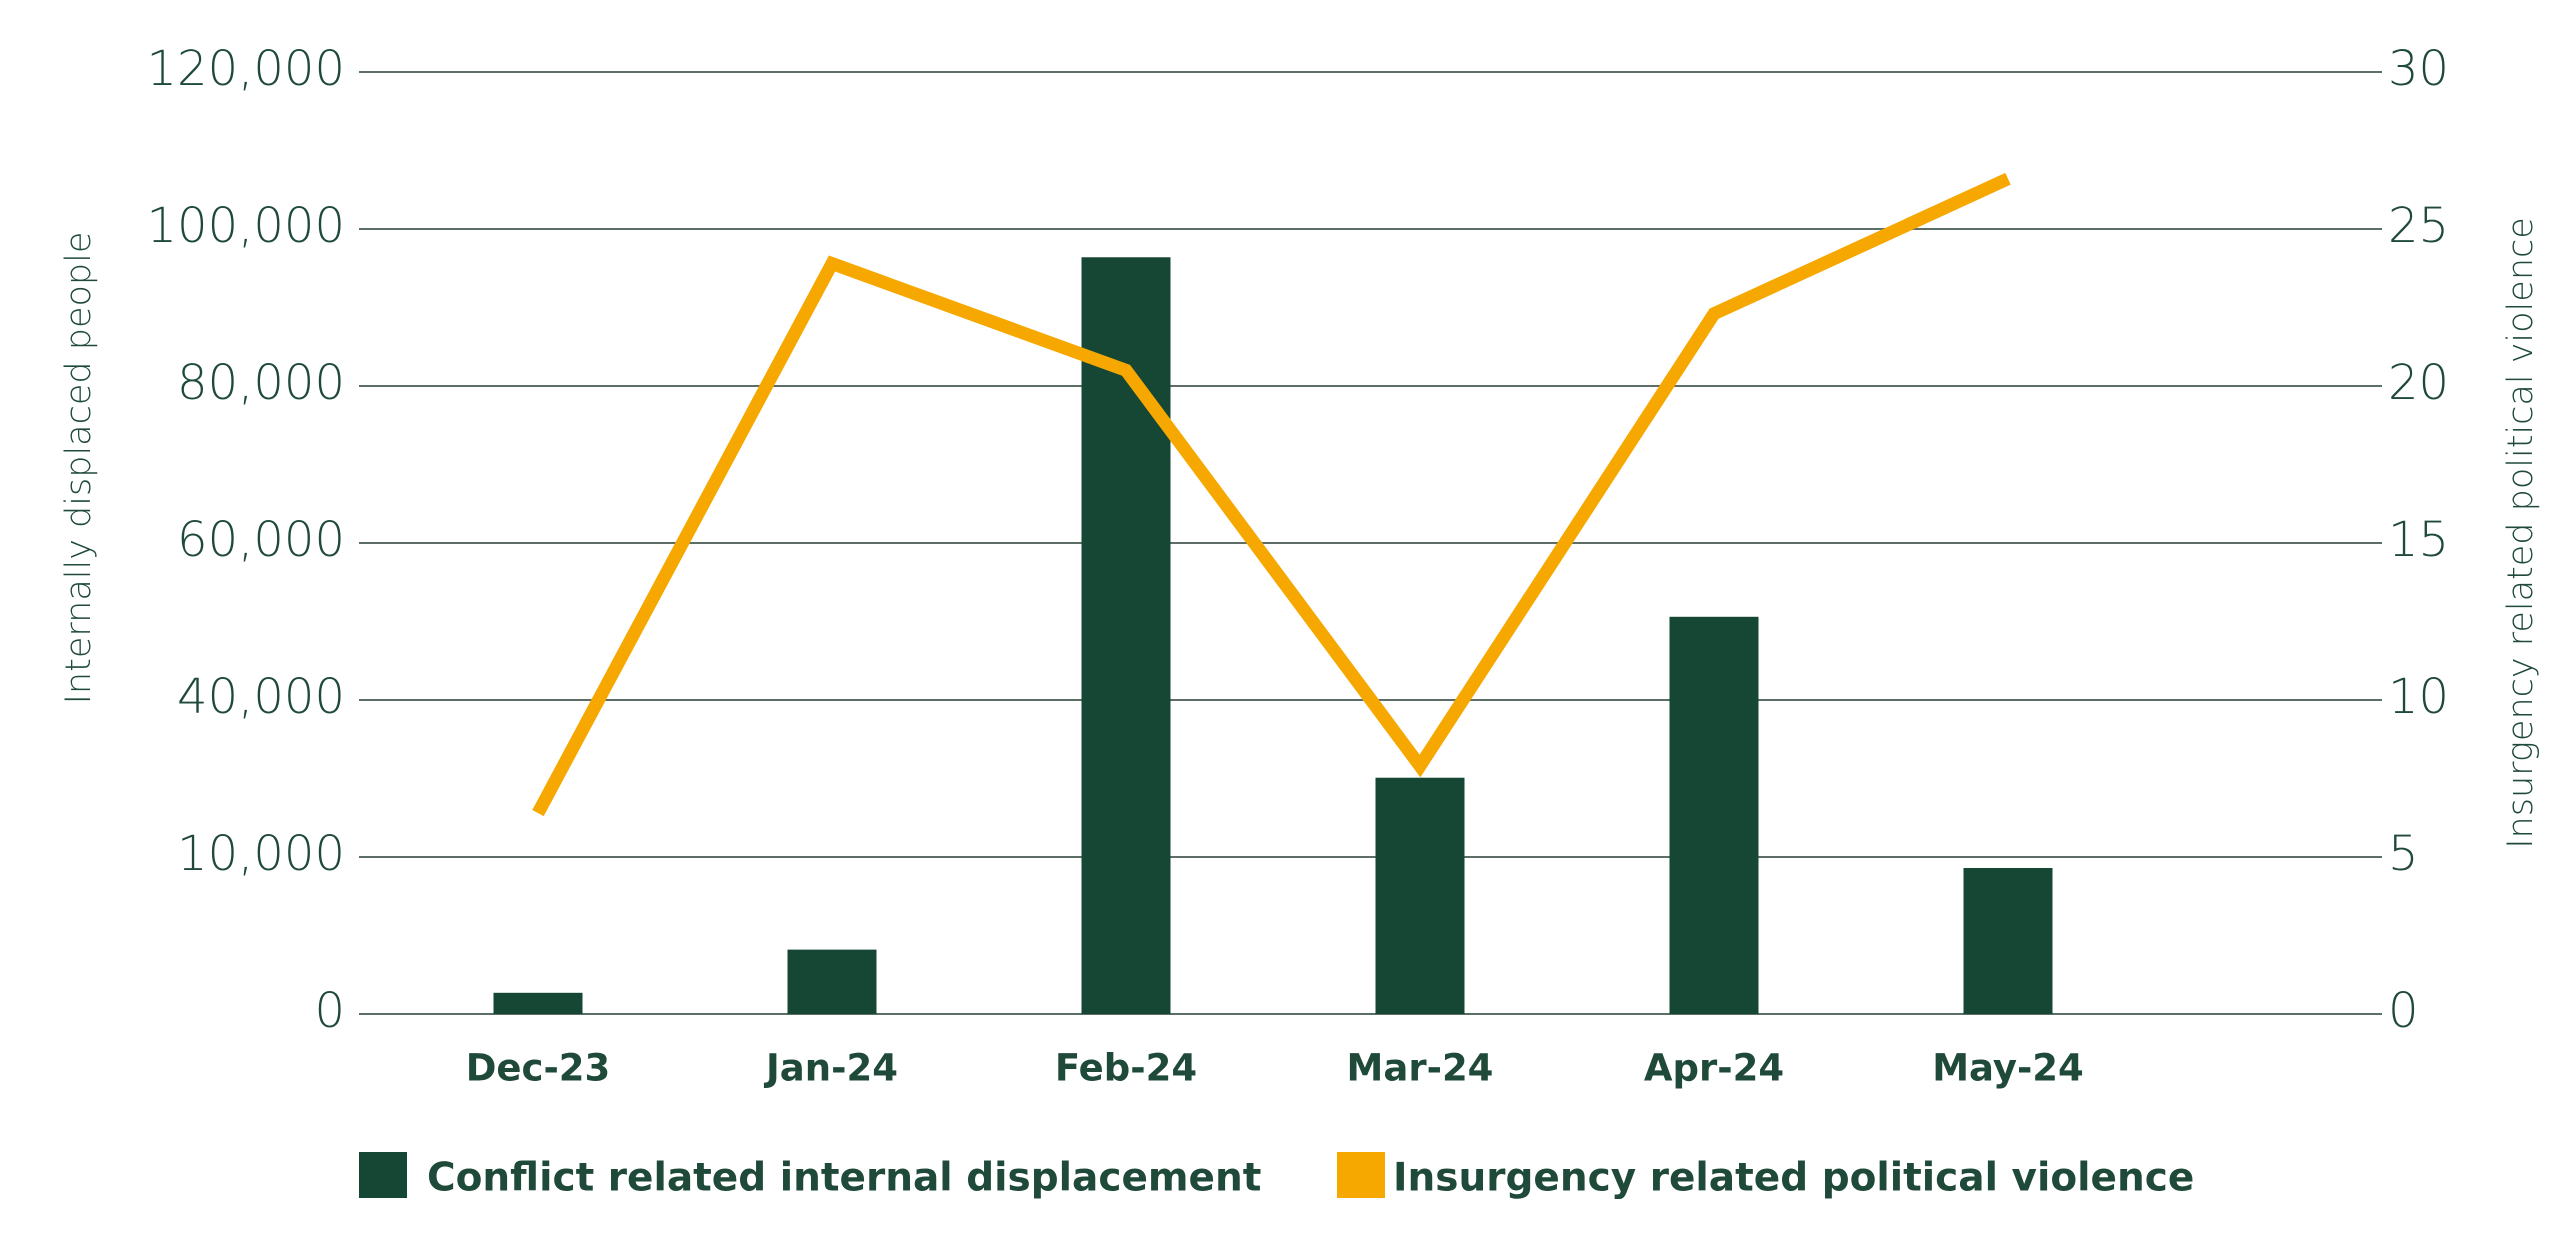 The height and width of the screenshot is (1233, 2560). I want to click on y2-axis-title: Insurgency related political violence, so click(2521, 533).